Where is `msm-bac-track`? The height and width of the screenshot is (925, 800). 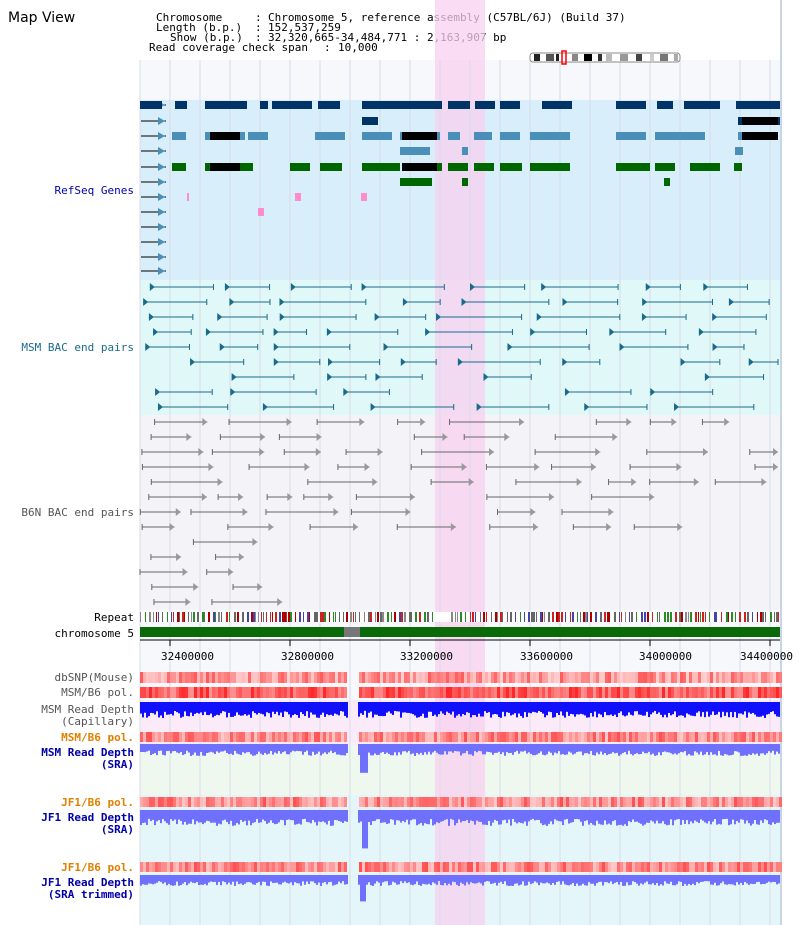 msm-bac-track is located at coordinates (461, 347).